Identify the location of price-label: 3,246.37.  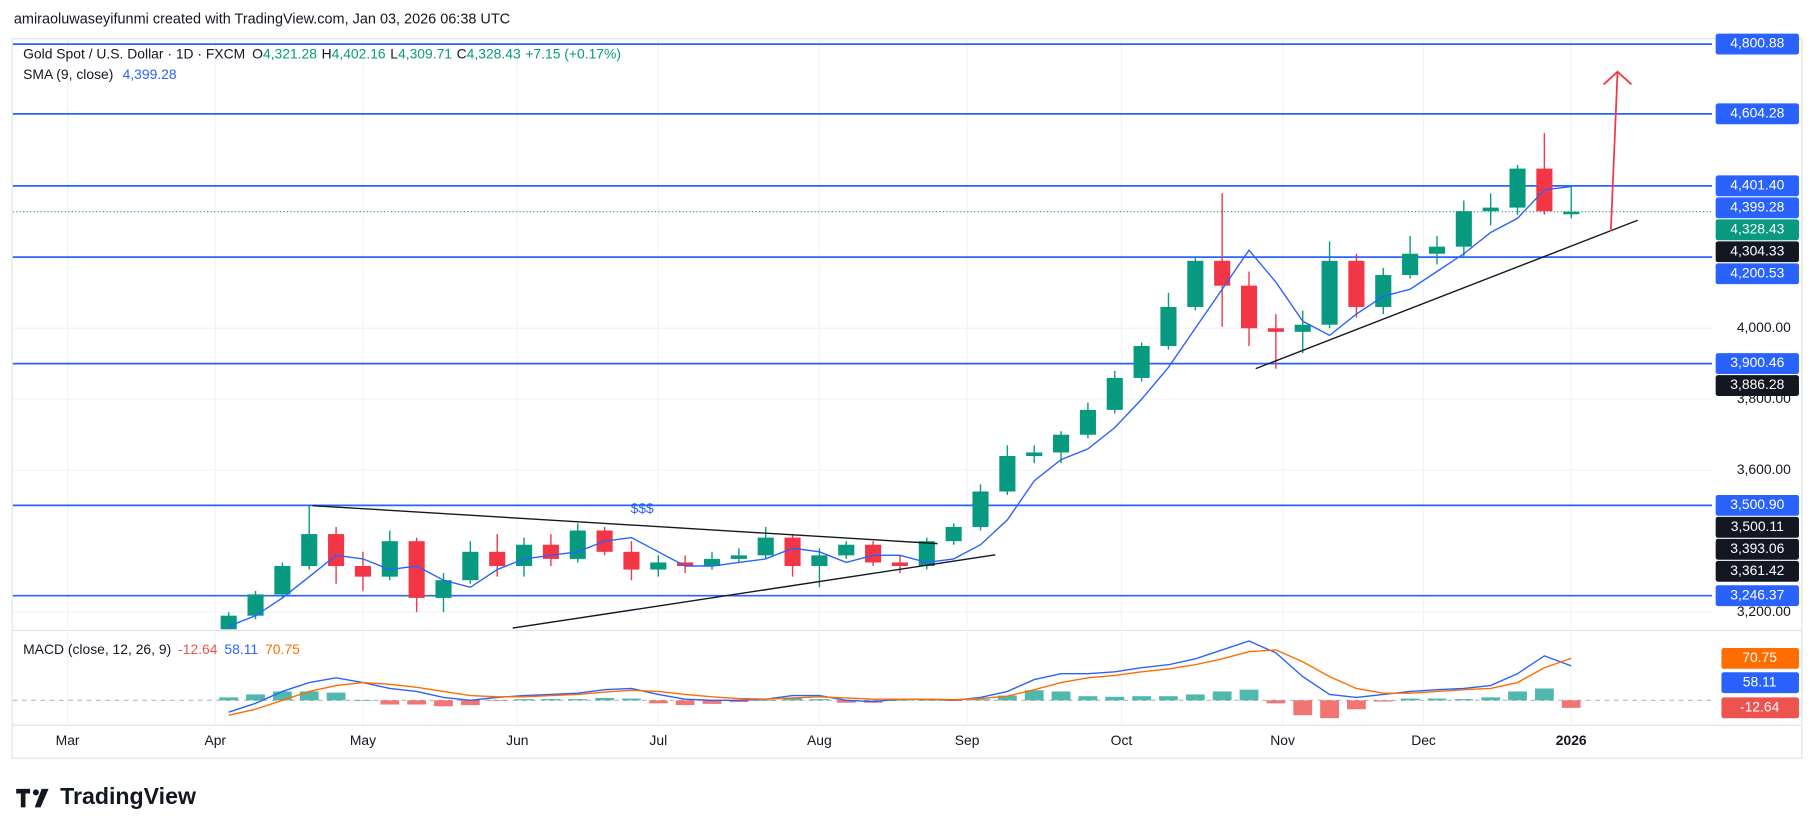
(1757, 594).